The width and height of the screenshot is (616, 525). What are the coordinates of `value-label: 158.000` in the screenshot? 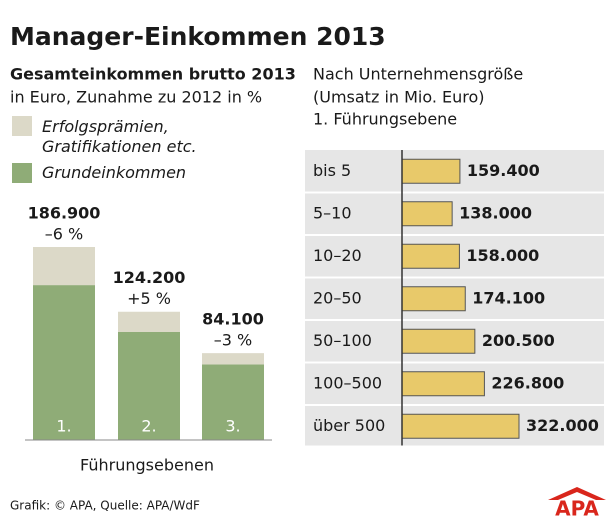 It's located at (502, 255).